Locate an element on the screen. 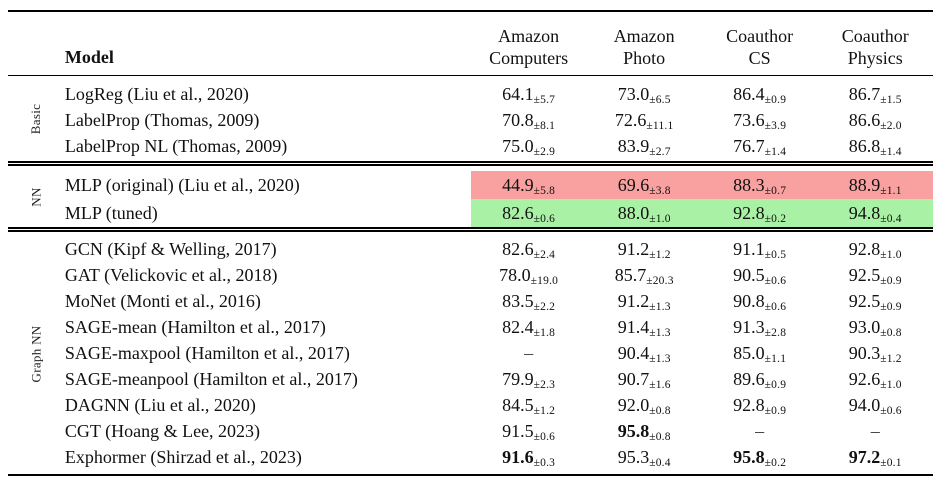 This screenshot has height=504, width=940. metric-stddev: ±0.8 is located at coordinates (660, 411).